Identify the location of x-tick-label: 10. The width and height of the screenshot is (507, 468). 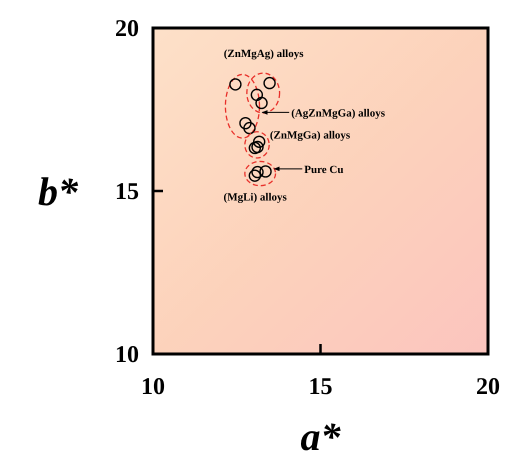
(153, 387).